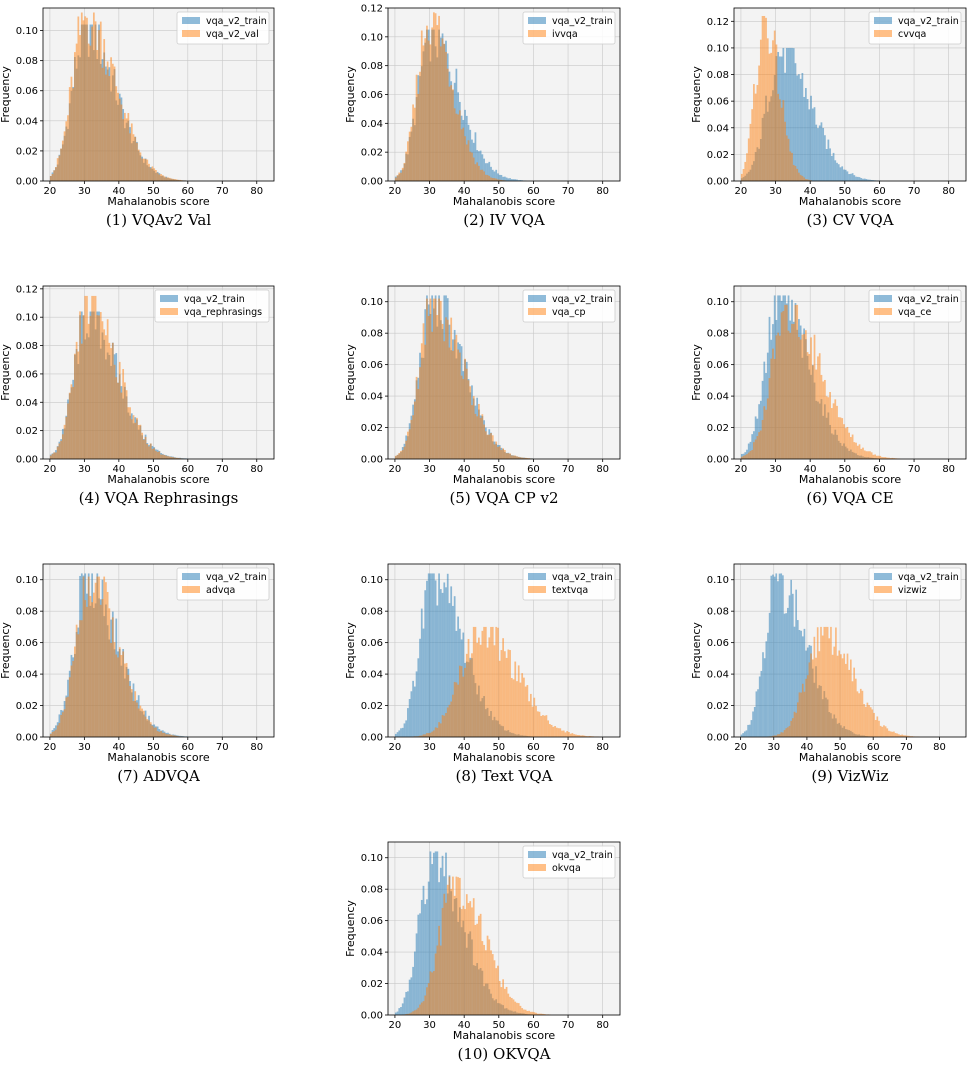 The width and height of the screenshot is (973, 1066). I want to click on y-tick-label: 0.12, so click(718, 22).